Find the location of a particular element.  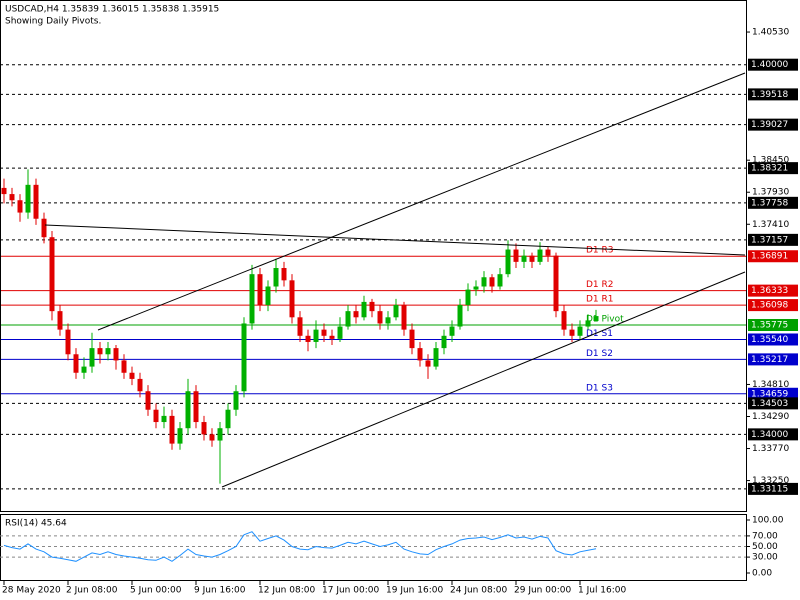

level-name: D1 Pivot is located at coordinates (605, 320).